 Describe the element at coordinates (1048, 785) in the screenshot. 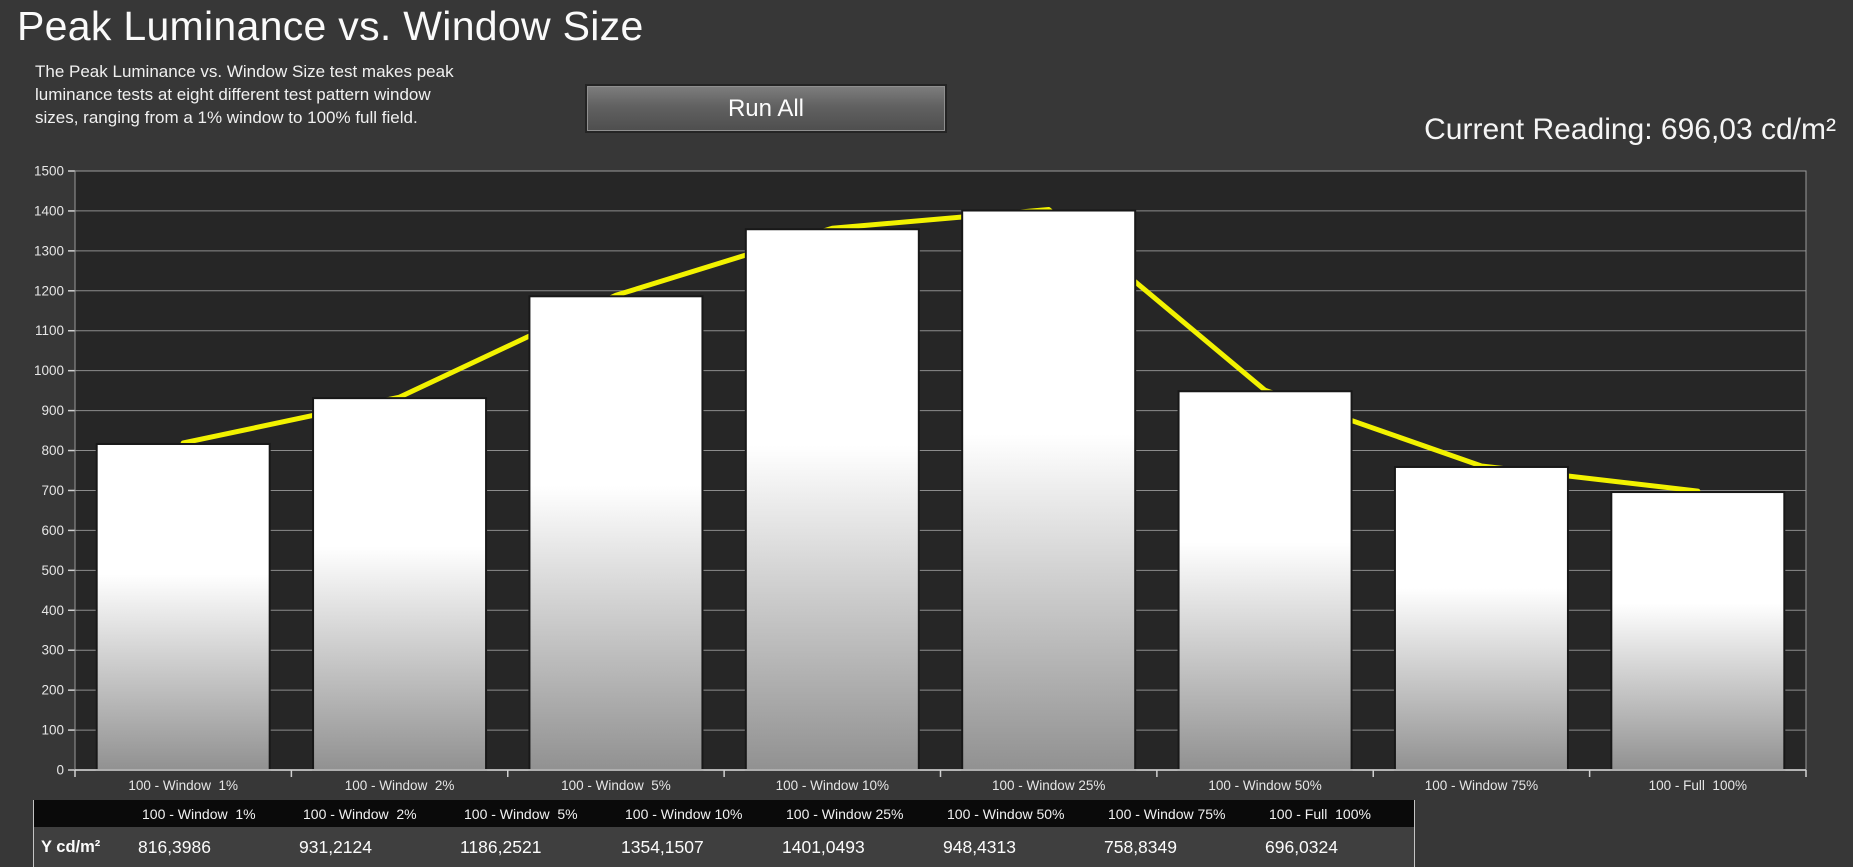

I see `x-axis-label: 100 - Window 25%` at that location.